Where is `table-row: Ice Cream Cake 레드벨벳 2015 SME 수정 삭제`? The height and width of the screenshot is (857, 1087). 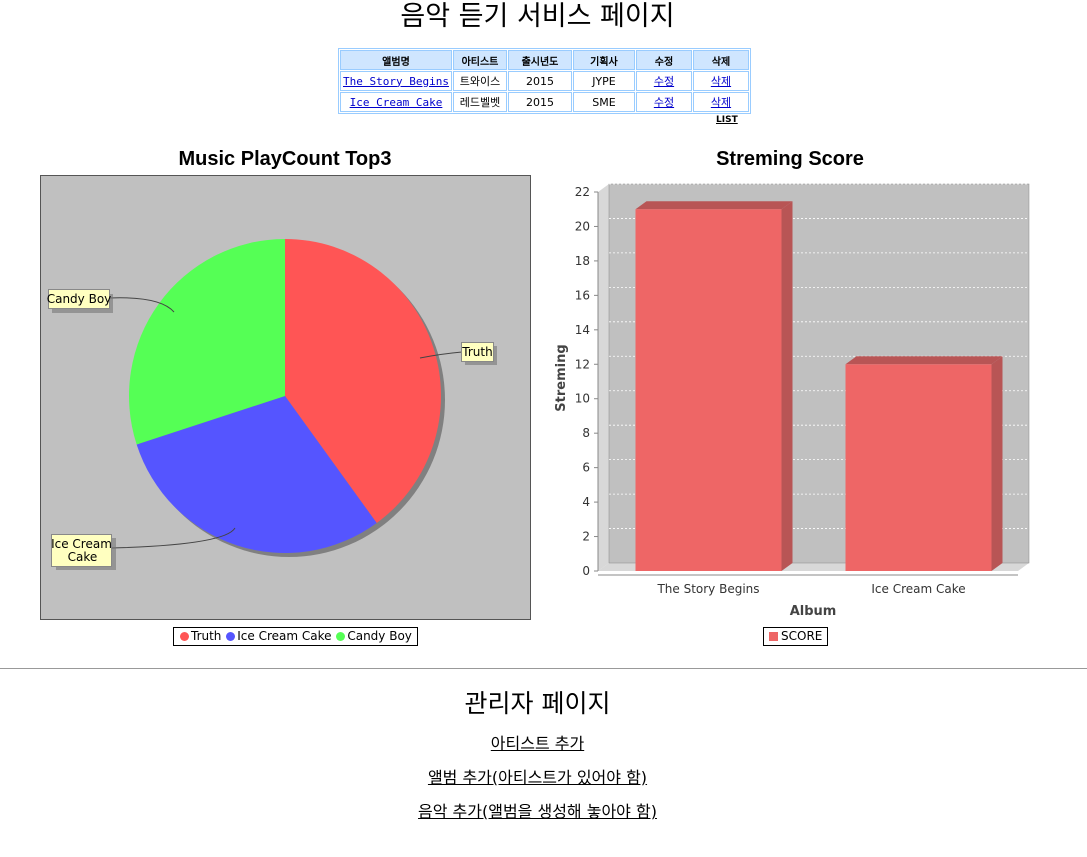 table-row: Ice Cream Cake 레드벨벳 2015 SME 수정 삭제 is located at coordinates (544, 102).